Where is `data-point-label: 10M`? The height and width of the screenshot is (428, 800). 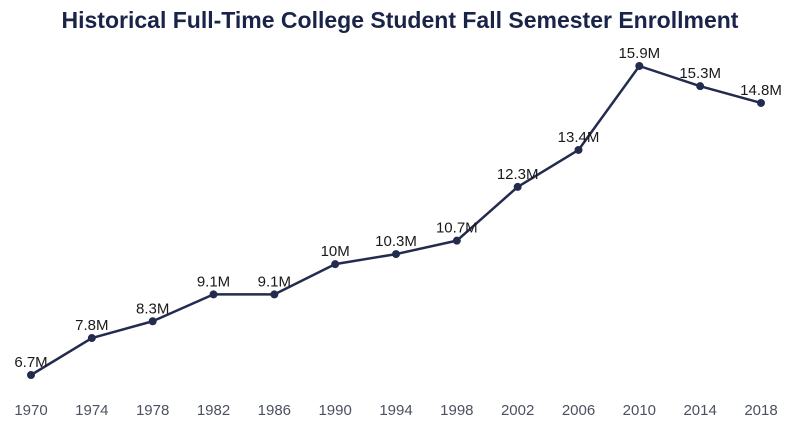
data-point-label: 10M is located at coordinates (335, 251).